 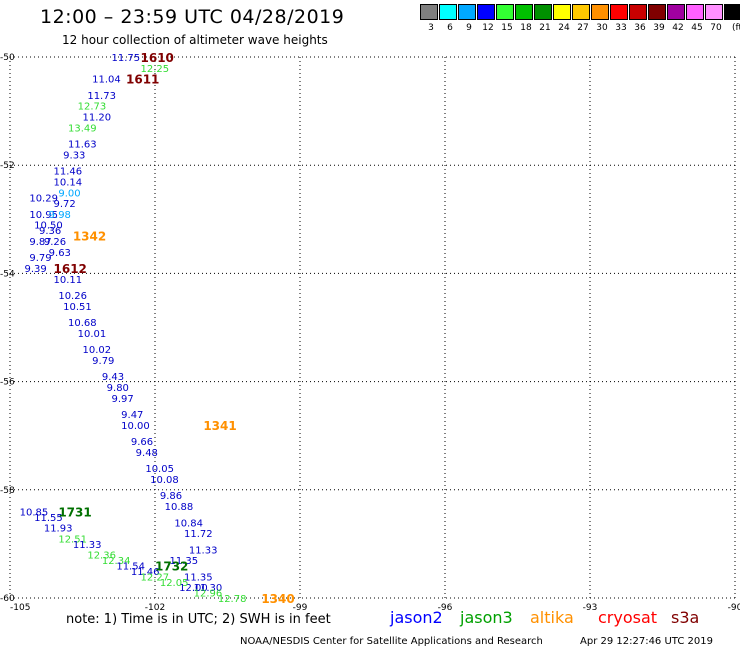 I want to click on wave-height-label: 12.51, so click(x=72, y=539).